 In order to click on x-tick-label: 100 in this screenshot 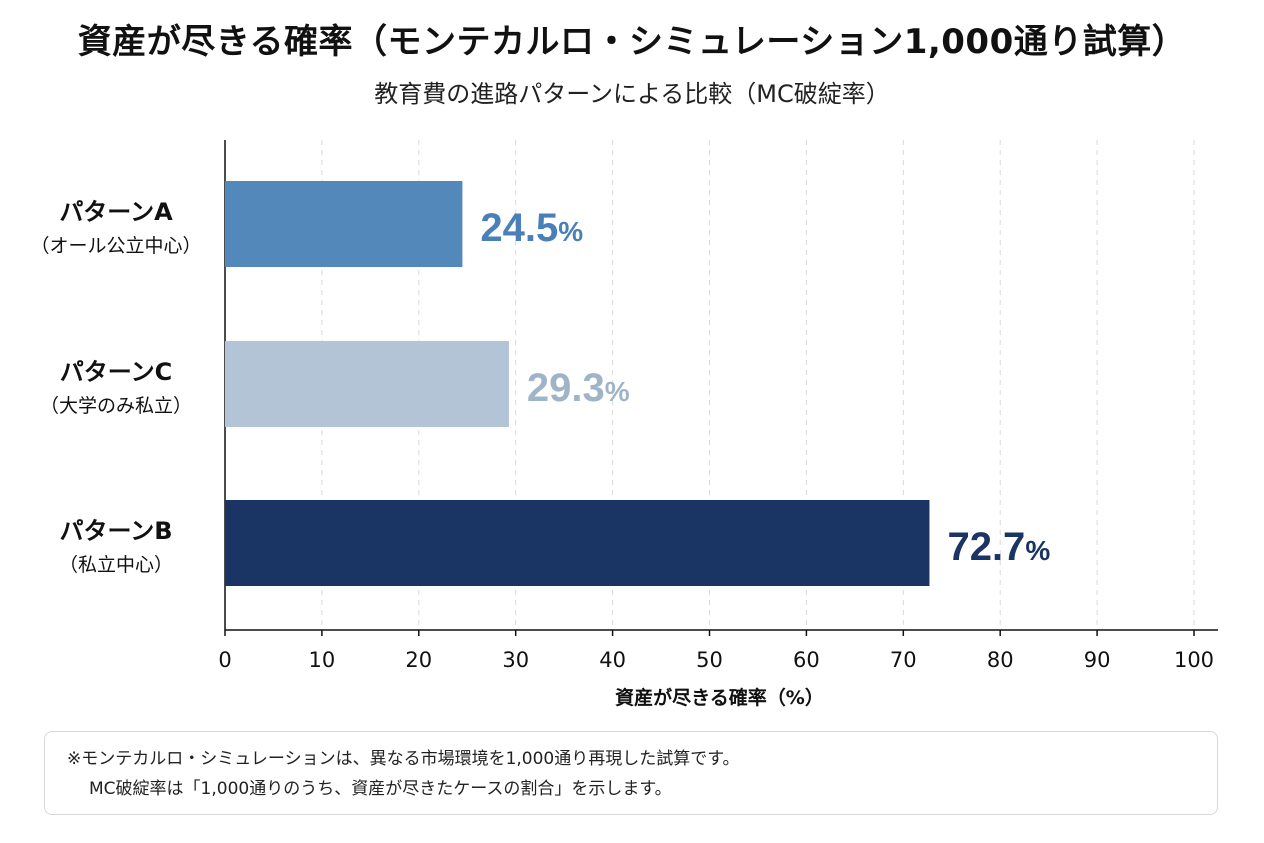, I will do `click(1194, 660)`.